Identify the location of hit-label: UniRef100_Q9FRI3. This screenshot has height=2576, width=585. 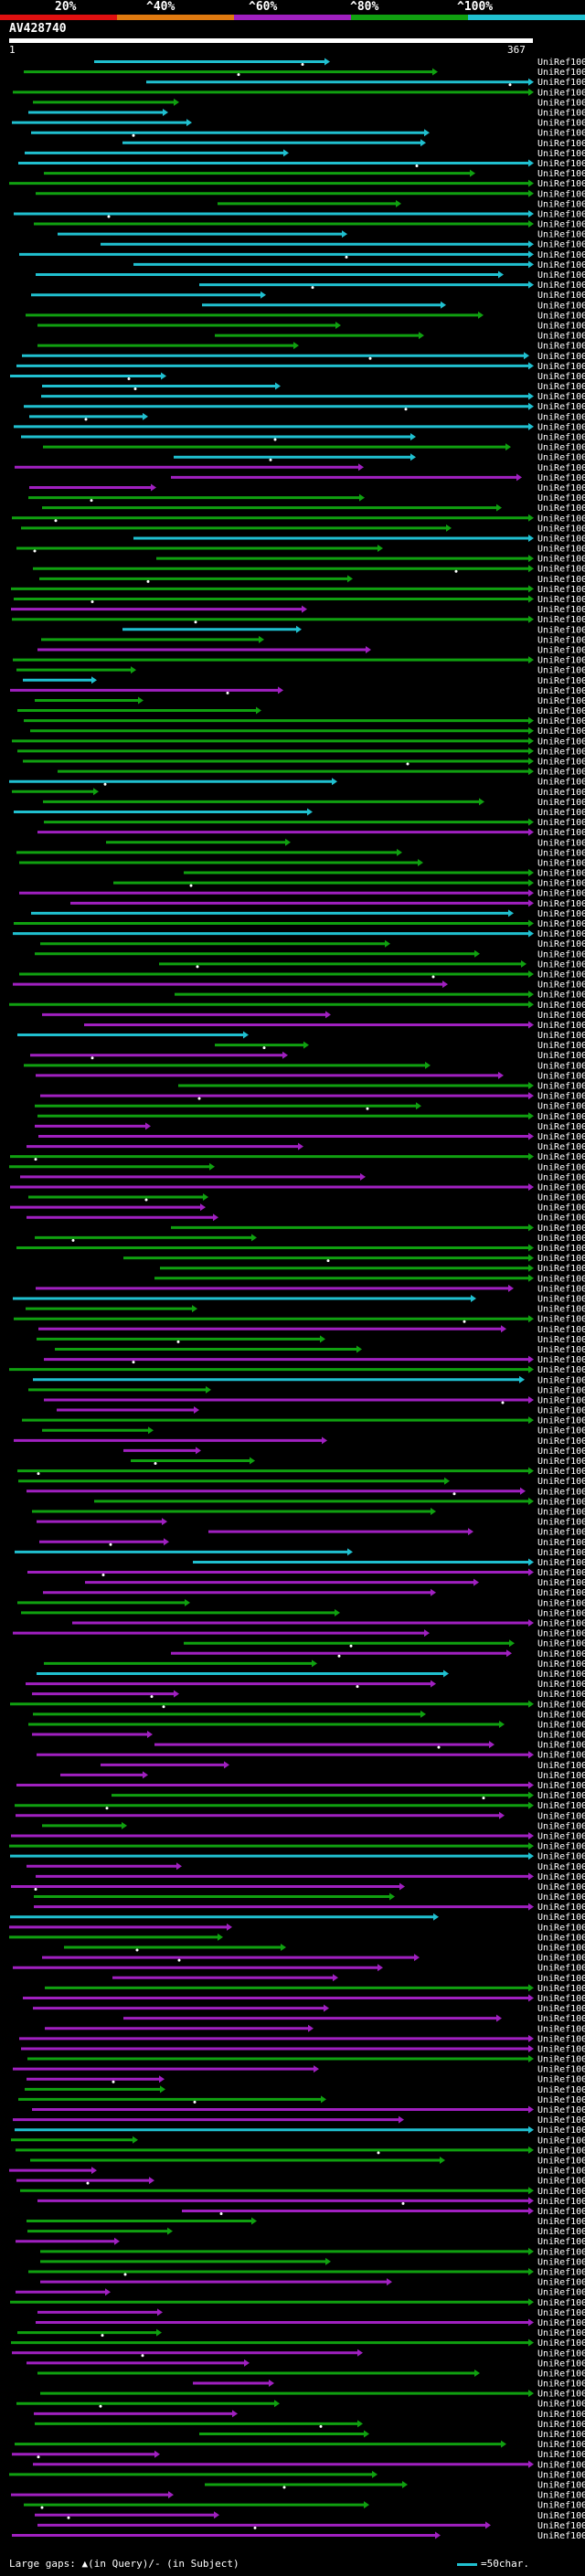
(561, 1766).